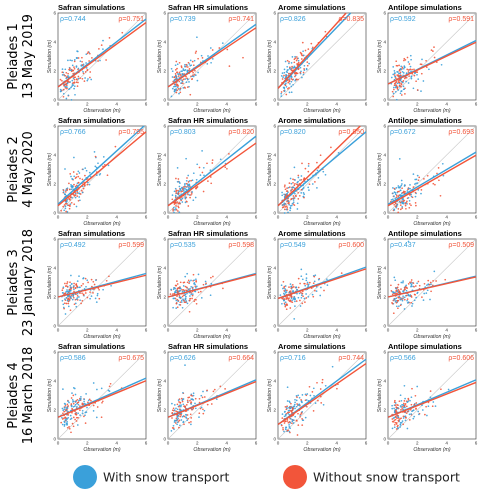  What do you see at coordinates (274, 352) in the screenshot?
I see `y-tick-label: 6` at bounding box center [274, 352].